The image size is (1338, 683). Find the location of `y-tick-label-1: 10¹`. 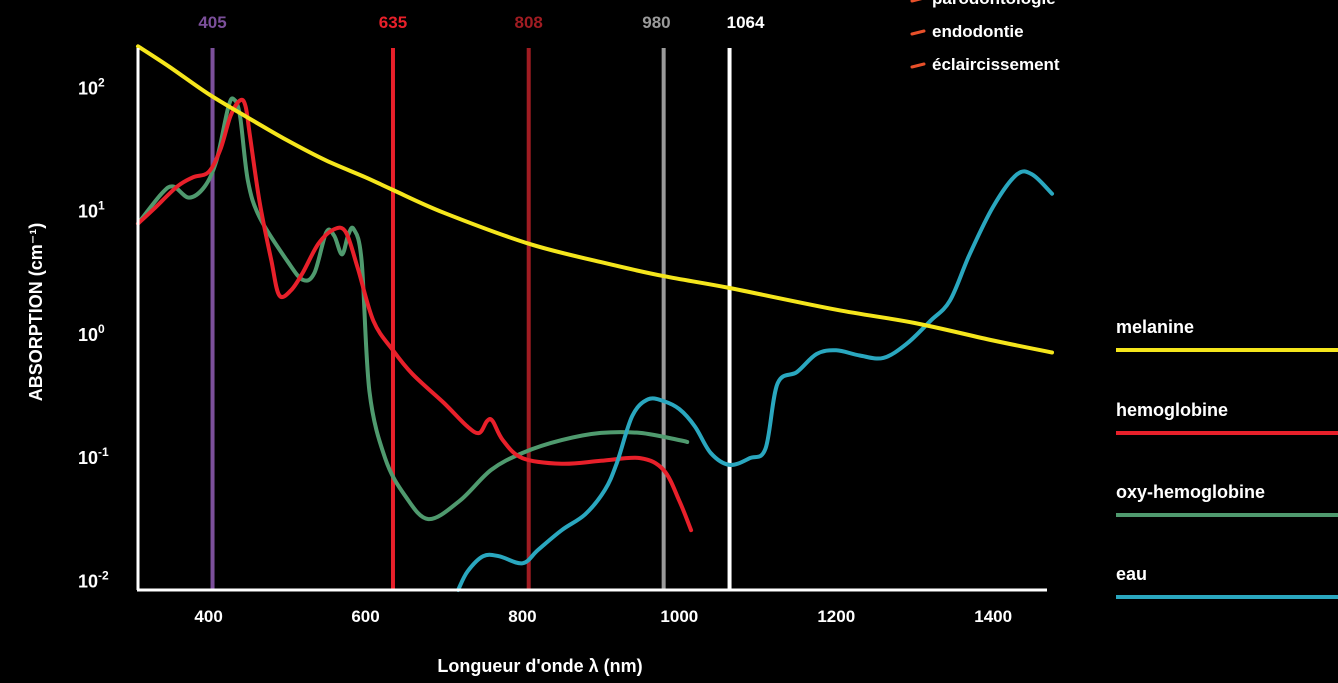

y-tick-label-1: 10¹ is located at coordinates (91, 210).